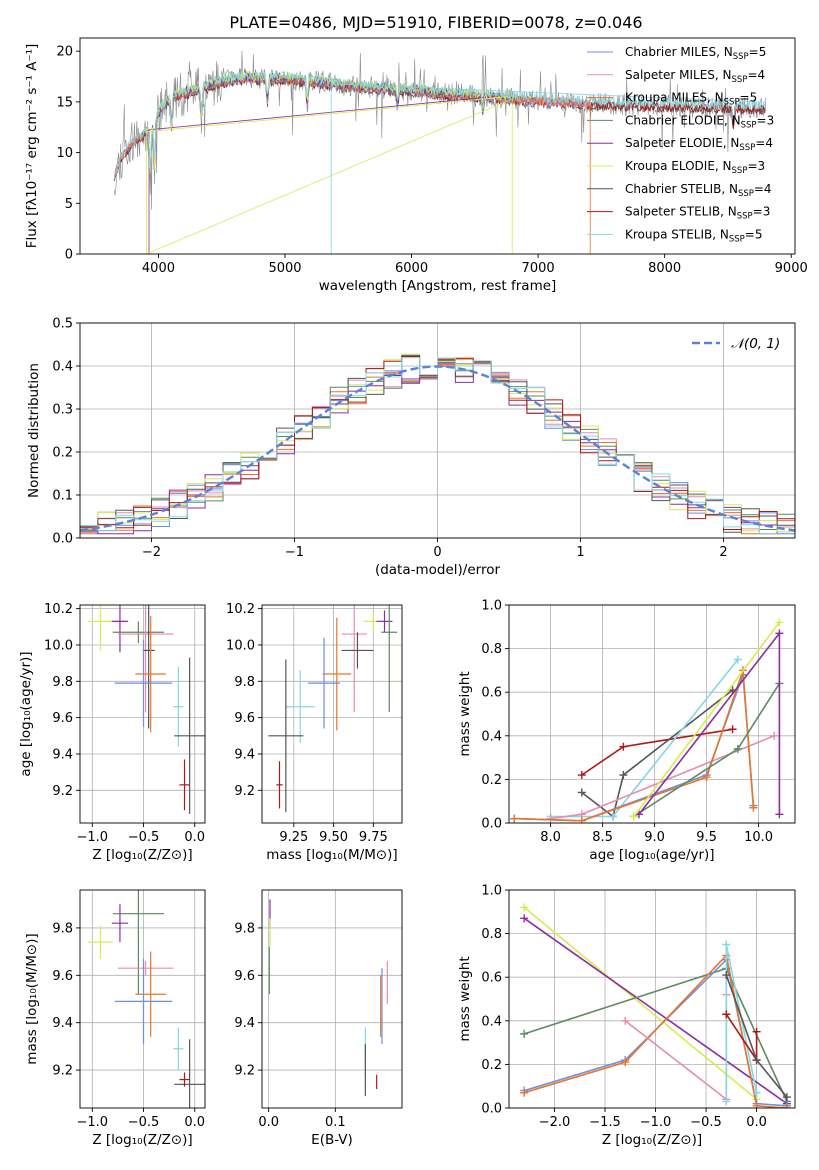 This screenshot has height=1170, width=819. Describe the element at coordinates (723, 552) in the screenshot. I see `x-tick-label: 2` at that location.